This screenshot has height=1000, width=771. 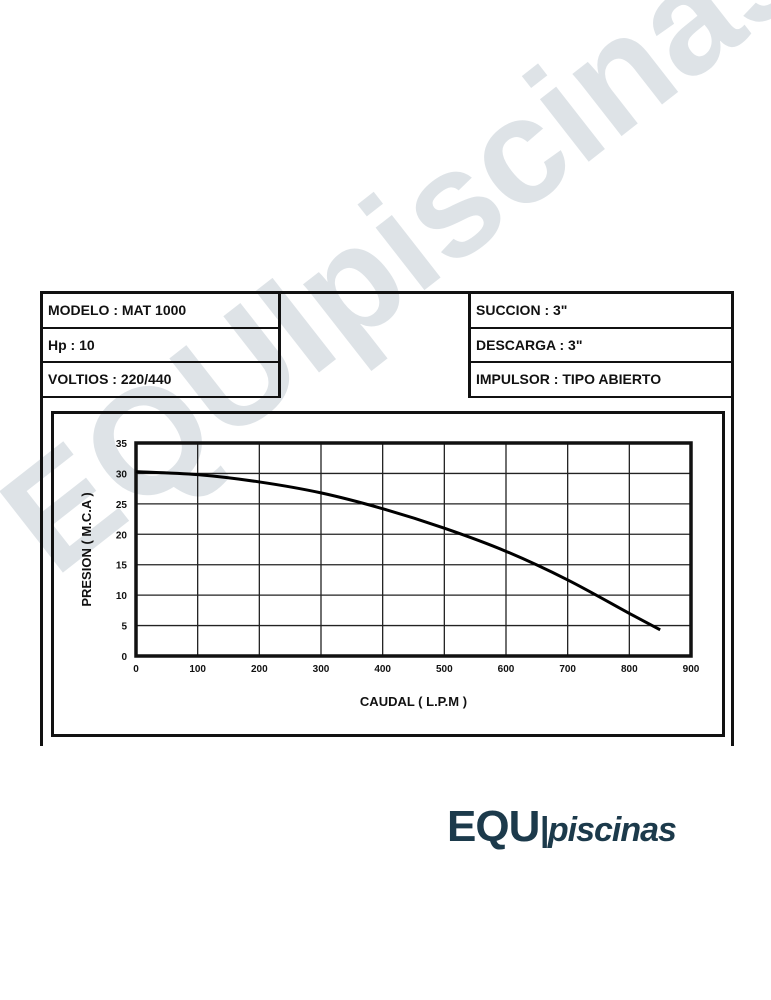 What do you see at coordinates (629, 669) in the screenshot?
I see `x-tick-label: 800` at bounding box center [629, 669].